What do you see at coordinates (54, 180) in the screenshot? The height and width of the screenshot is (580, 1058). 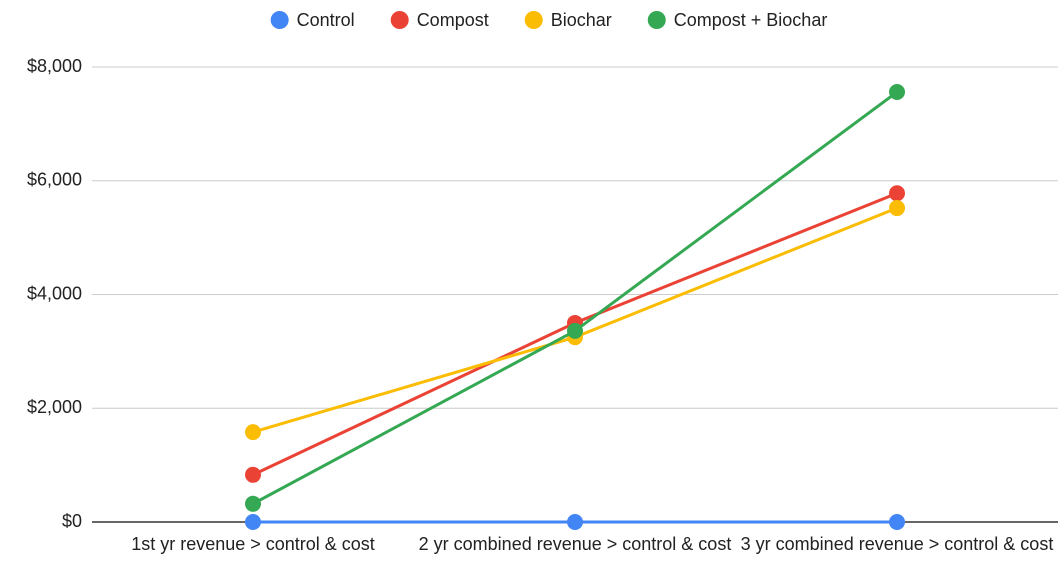 I see `y-tick-label: $6,000` at bounding box center [54, 180].